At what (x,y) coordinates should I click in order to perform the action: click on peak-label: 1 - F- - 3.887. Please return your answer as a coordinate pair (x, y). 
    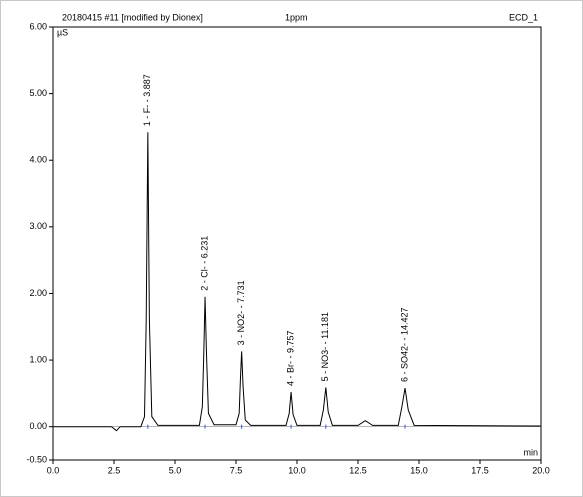
    Looking at the image, I should click on (147, 100).